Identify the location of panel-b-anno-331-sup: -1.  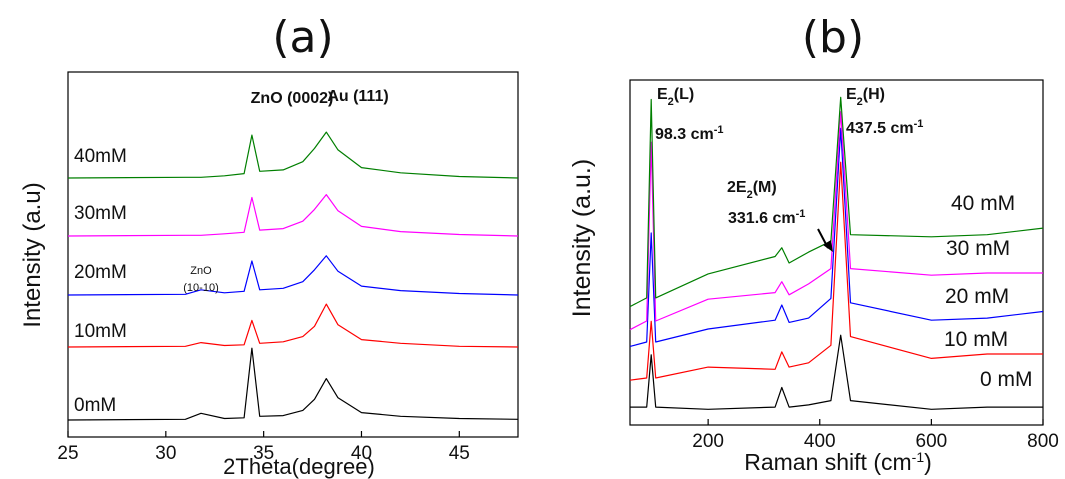
(801, 214).